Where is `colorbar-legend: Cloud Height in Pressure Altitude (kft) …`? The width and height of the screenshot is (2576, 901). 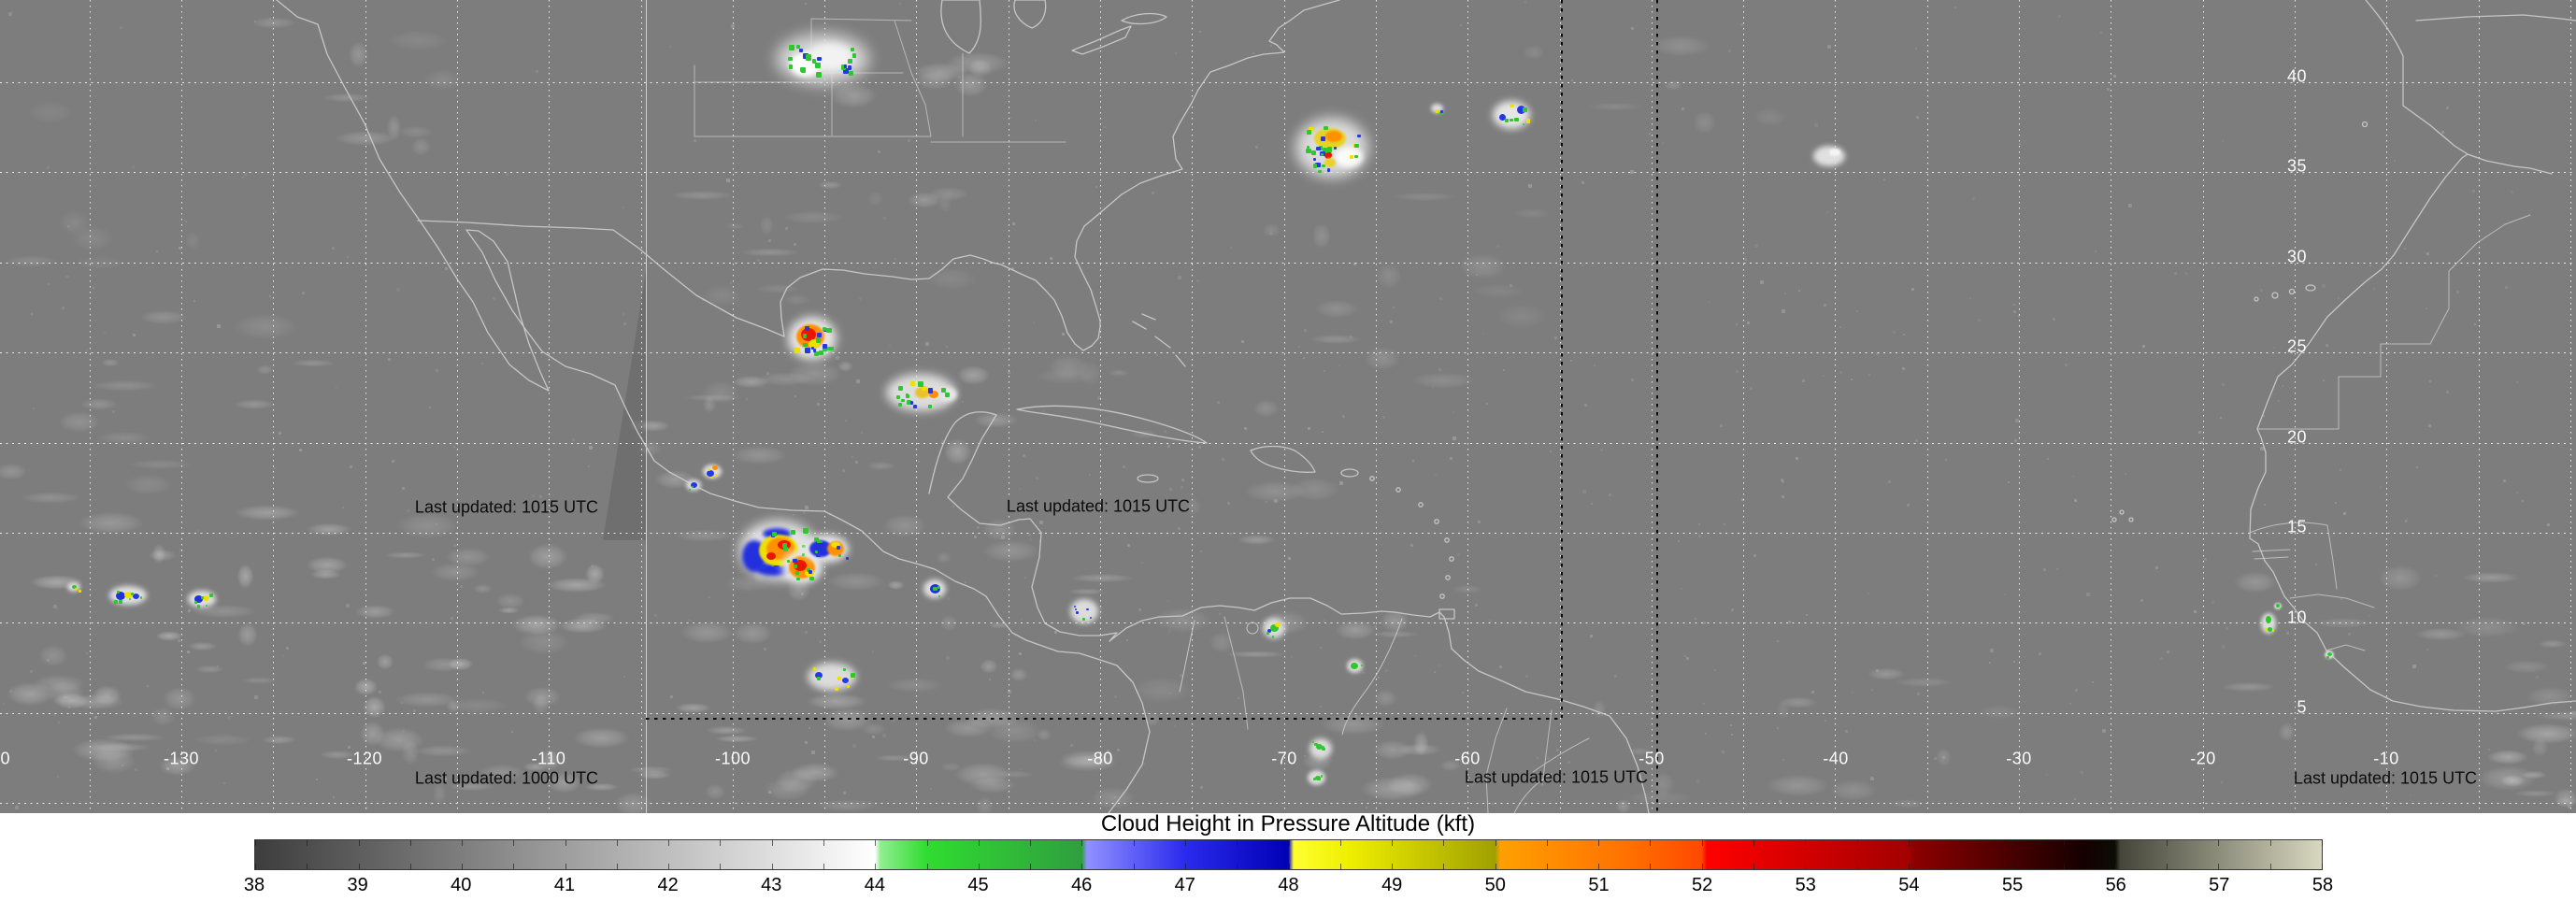 colorbar-legend: Cloud Height in Pressure Altitude (kft) … is located at coordinates (1288, 856).